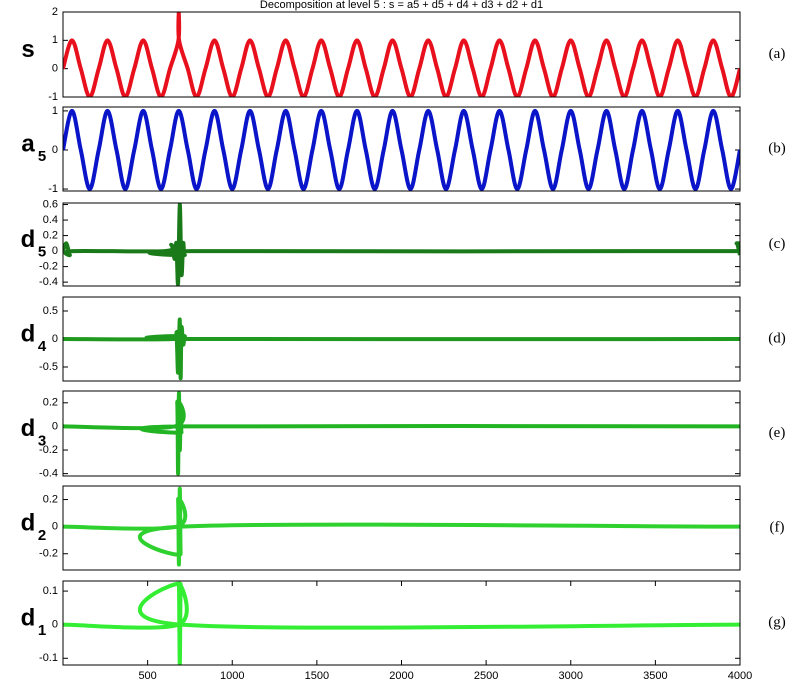 This screenshot has width=799, height=683. Describe the element at coordinates (232, 676) in the screenshot. I see `x-tick-label: 1000` at that location.